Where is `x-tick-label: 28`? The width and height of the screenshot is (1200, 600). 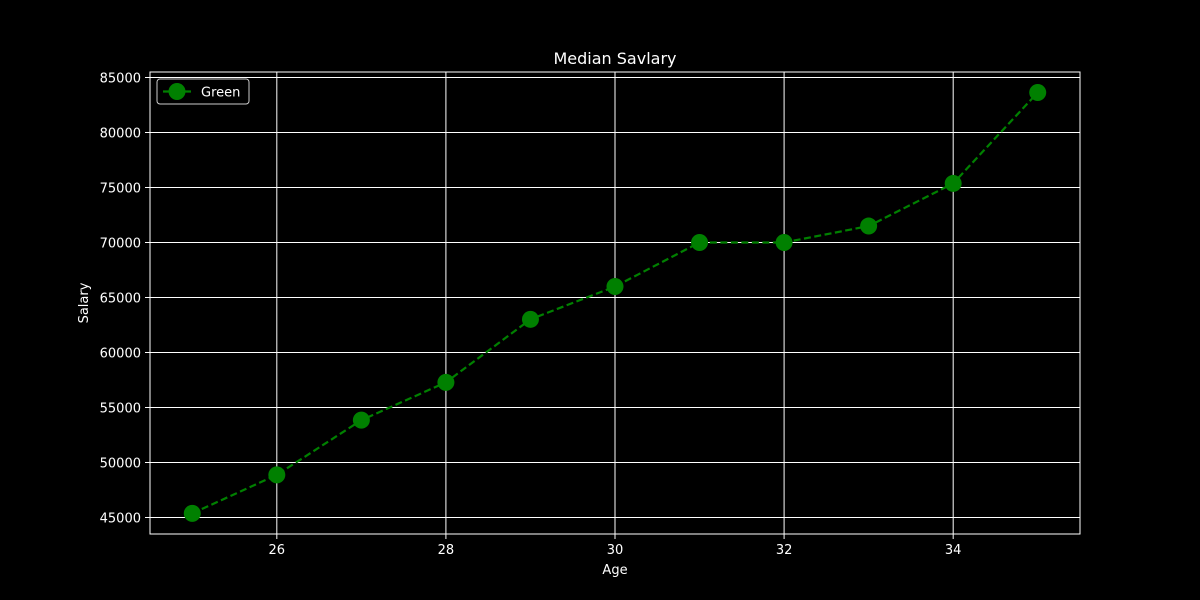 x-tick-label: 28 is located at coordinates (446, 550).